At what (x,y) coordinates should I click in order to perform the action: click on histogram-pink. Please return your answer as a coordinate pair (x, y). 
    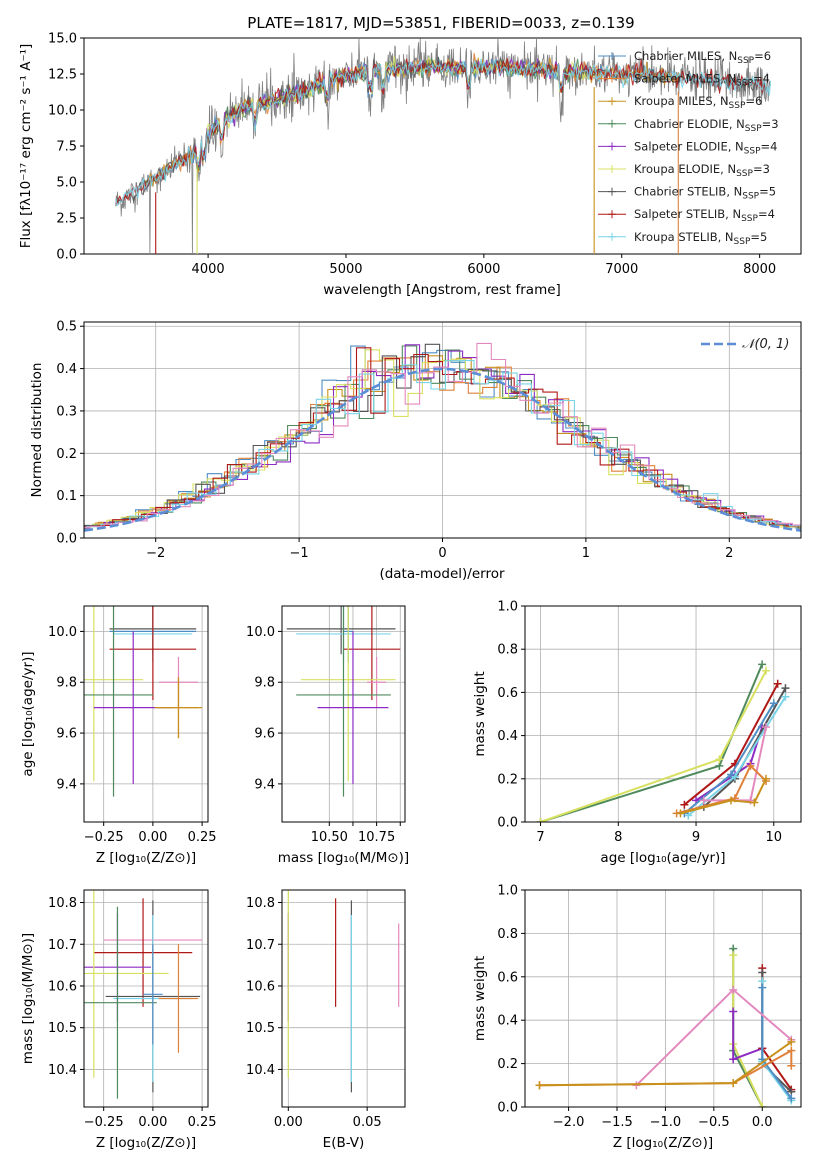
    Looking at the image, I should click on (442, 435).